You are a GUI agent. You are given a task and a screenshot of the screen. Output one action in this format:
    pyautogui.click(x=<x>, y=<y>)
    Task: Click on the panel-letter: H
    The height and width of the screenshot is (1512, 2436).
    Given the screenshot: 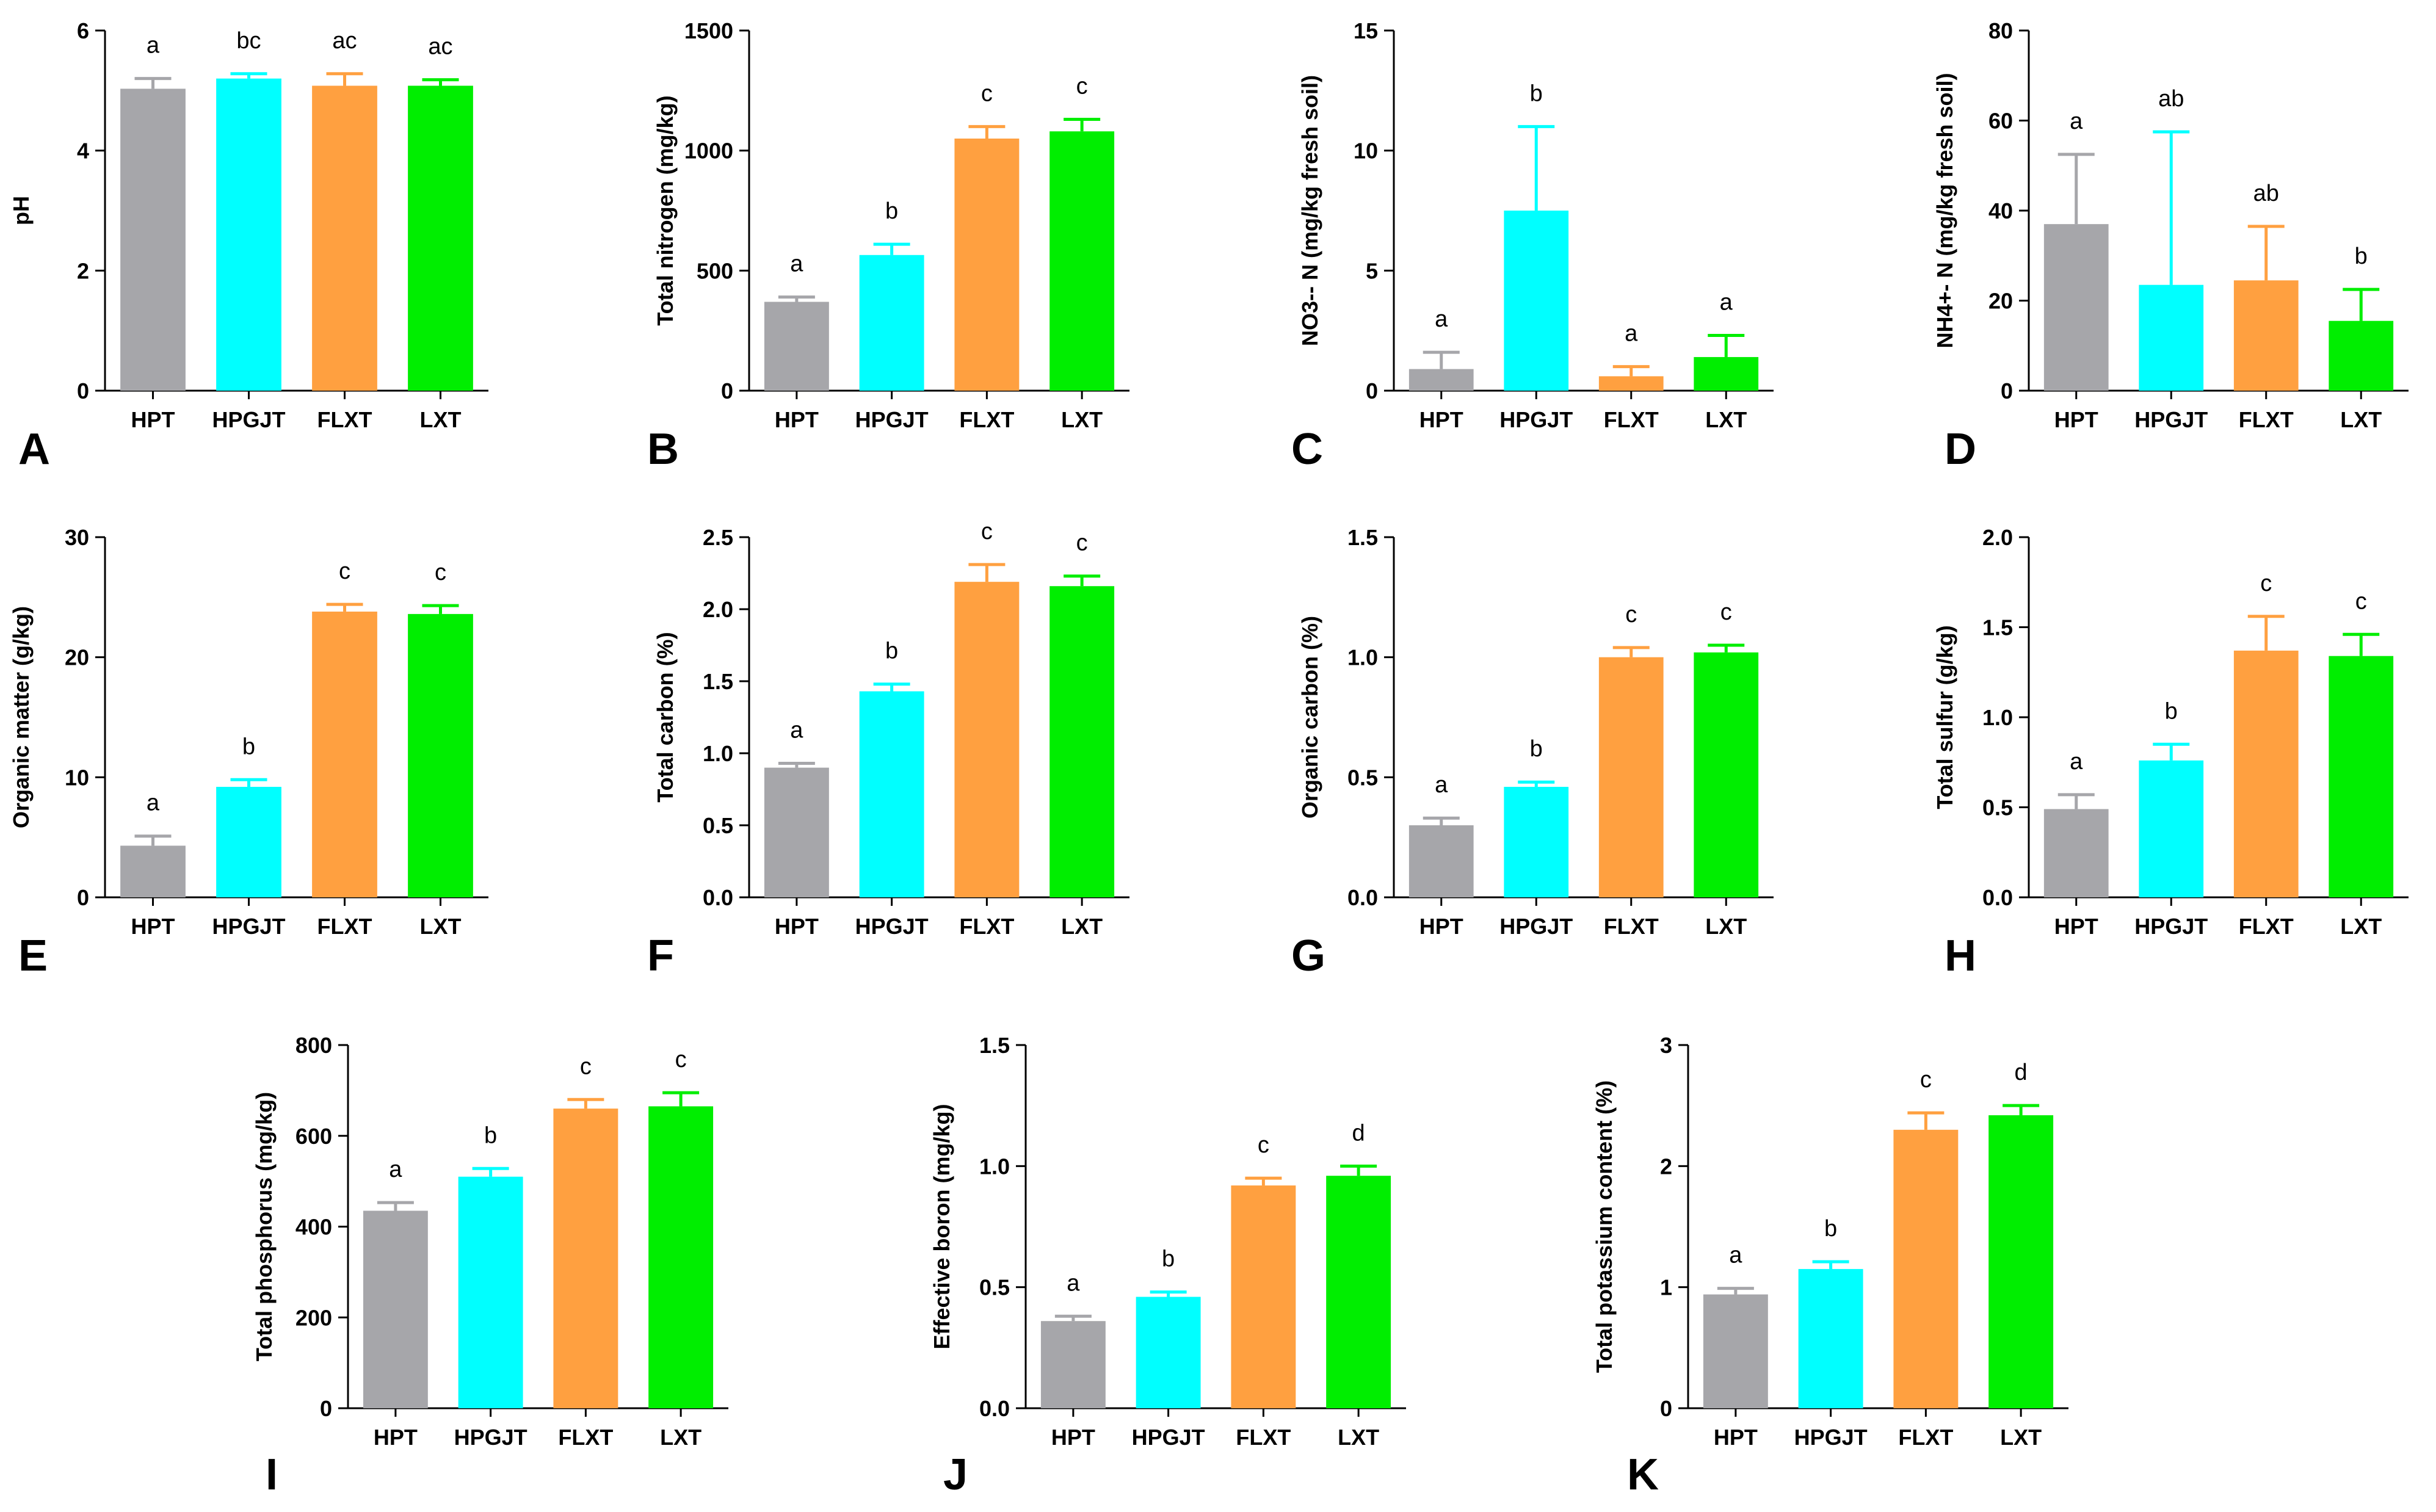 What is the action you would take?
    pyautogui.click(x=1960, y=955)
    